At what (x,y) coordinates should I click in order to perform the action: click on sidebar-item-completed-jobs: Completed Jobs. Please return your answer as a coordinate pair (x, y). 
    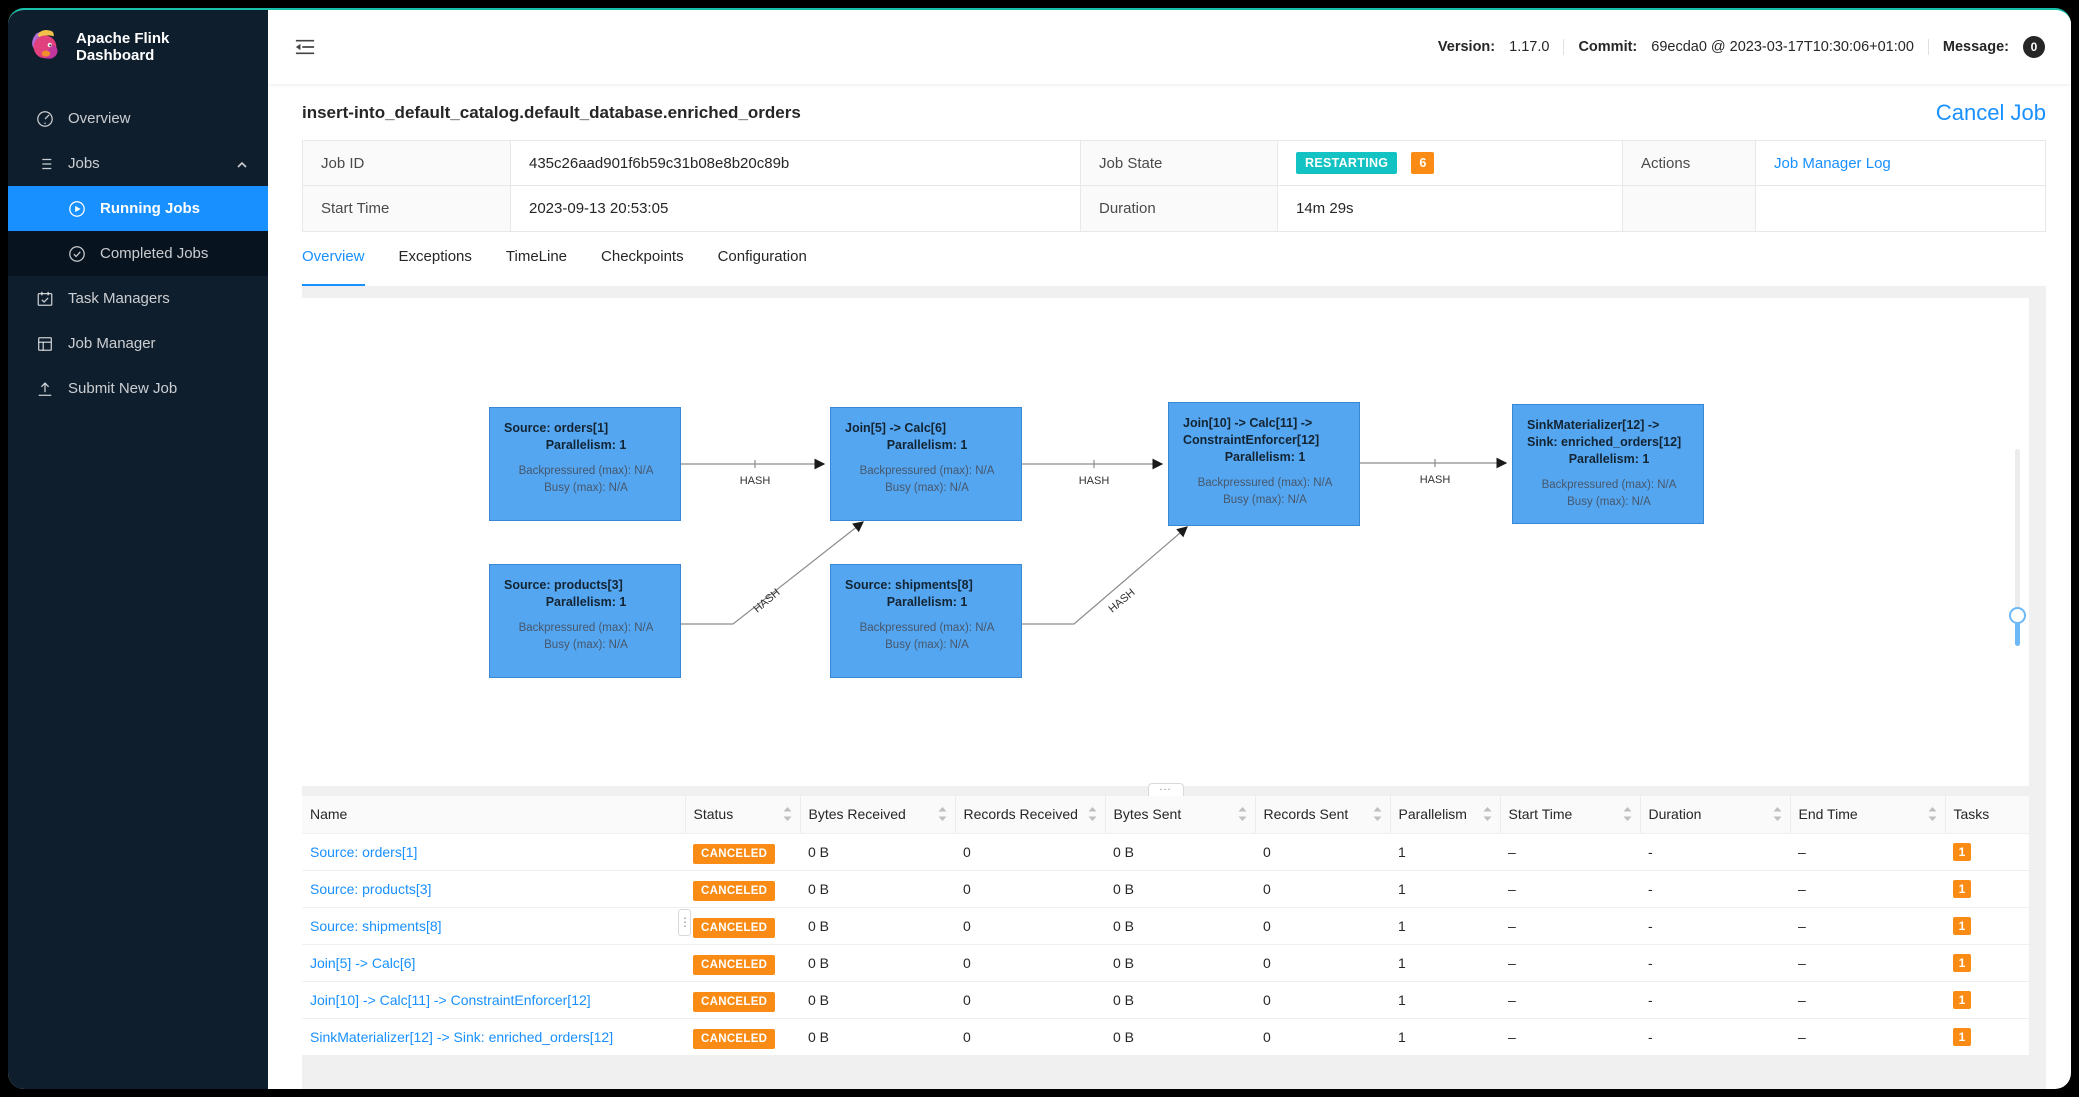
    Looking at the image, I should click on (138, 253).